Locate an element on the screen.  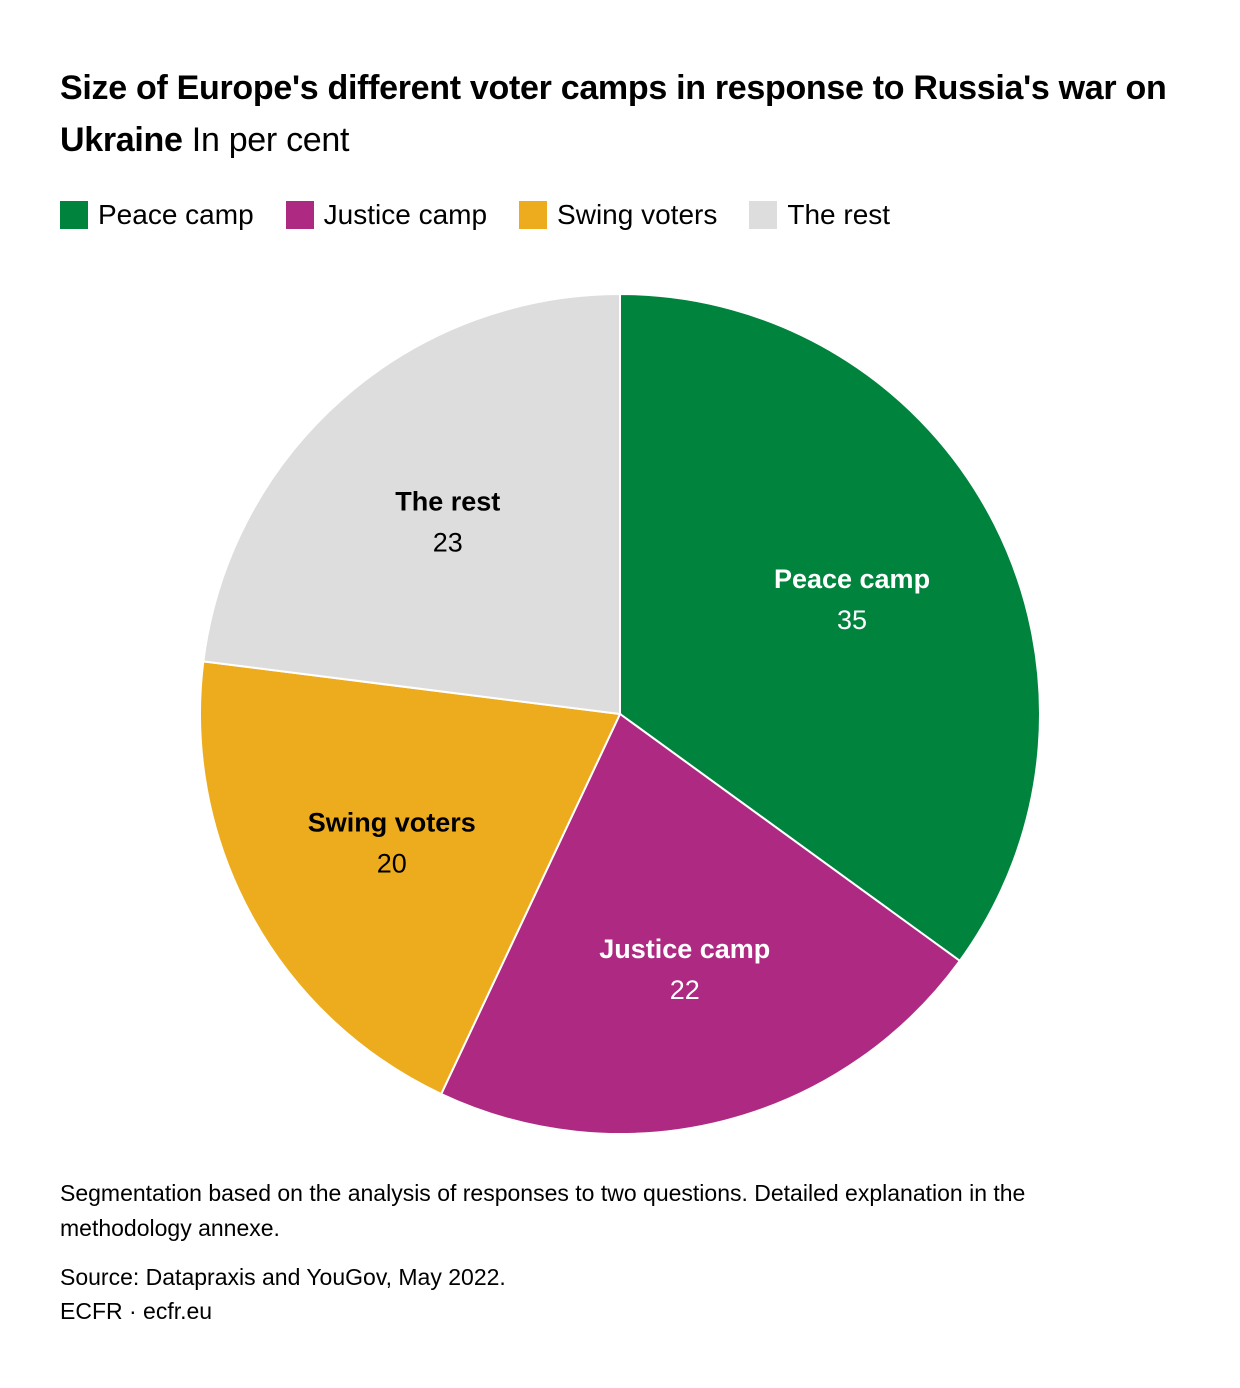
credit-note: ECFR · ecfr.eu is located at coordinates (136, 1311).